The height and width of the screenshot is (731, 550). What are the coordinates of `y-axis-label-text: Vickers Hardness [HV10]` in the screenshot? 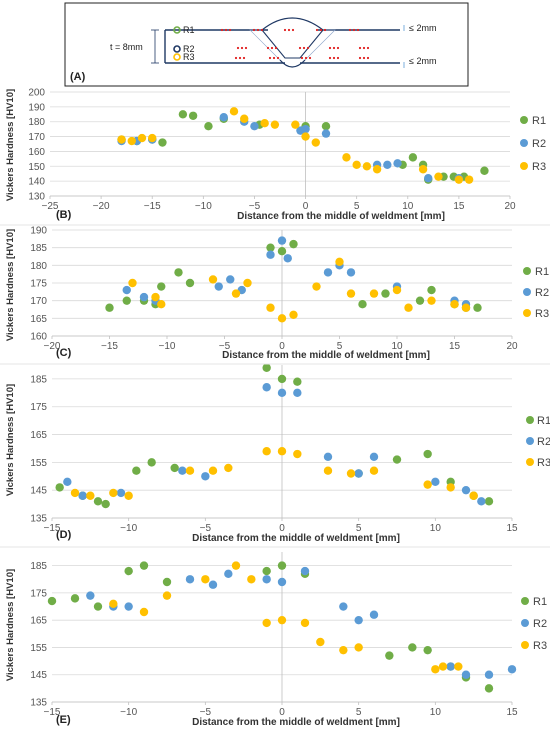 It's located at (10, 440).